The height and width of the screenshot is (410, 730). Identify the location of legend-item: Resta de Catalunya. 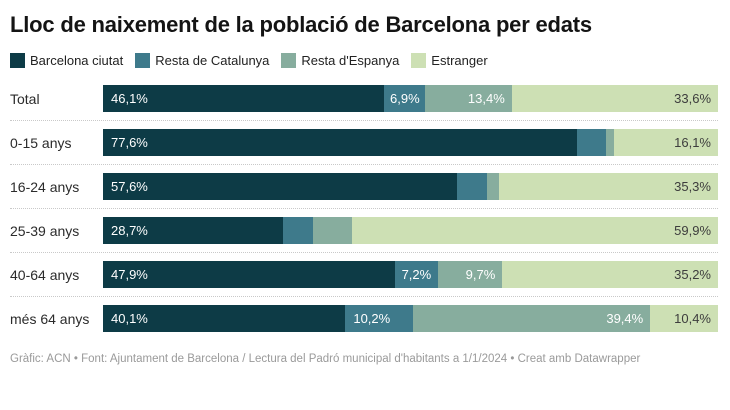
(202, 60).